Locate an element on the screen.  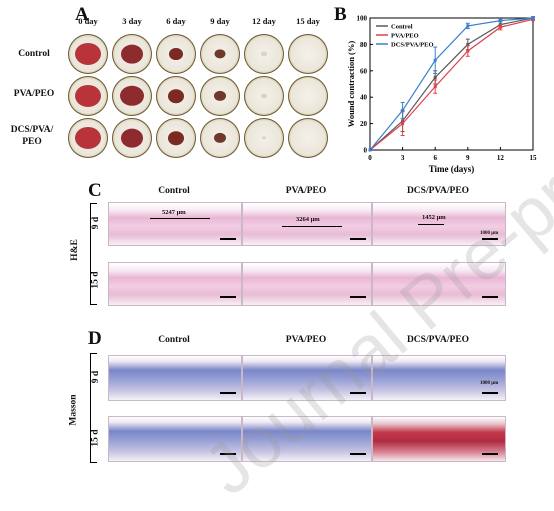
legend-label-2: DCS/PVA/PEO is located at coordinates (412, 45).